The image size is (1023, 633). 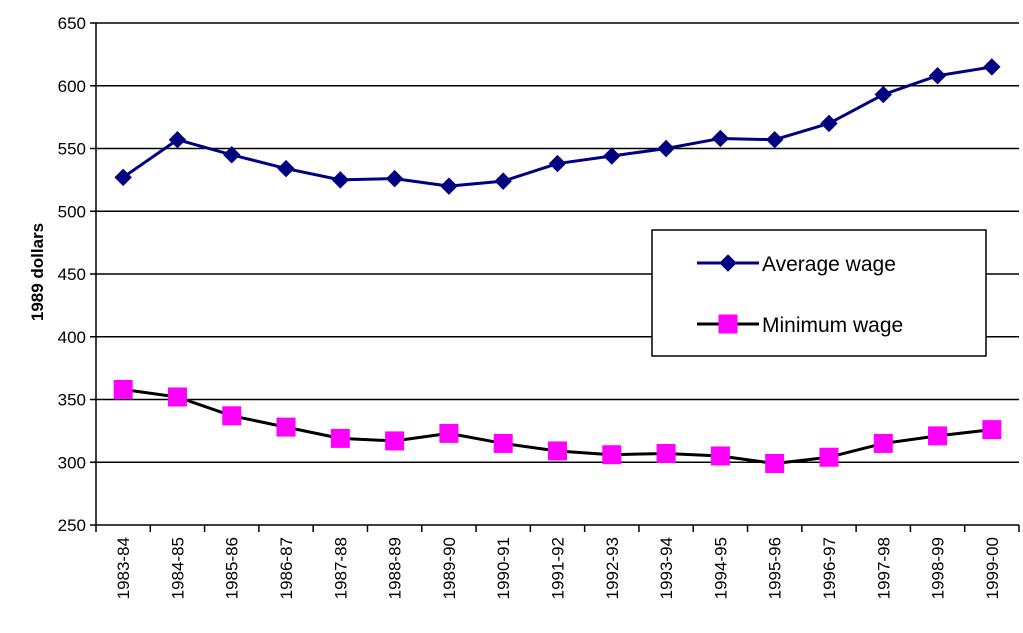 I want to click on series-minimum-wage, so click(x=557, y=426).